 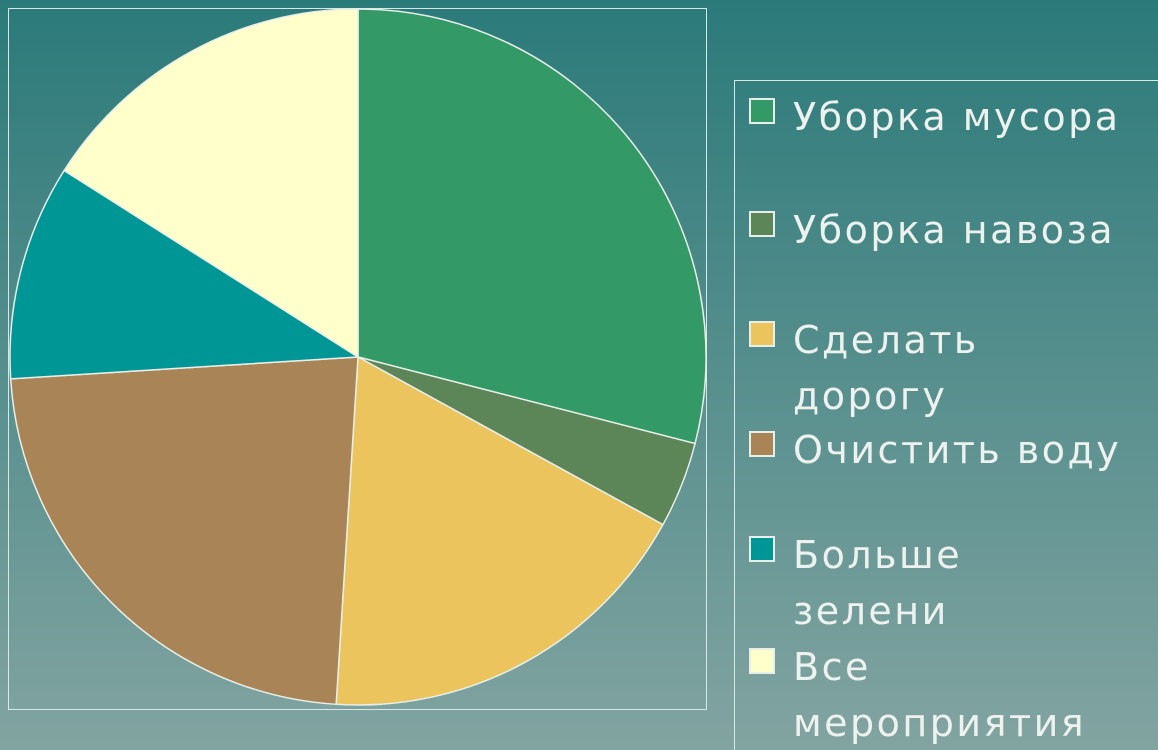 I want to click on legend-item: Все мероприятия, so click(x=918, y=694).